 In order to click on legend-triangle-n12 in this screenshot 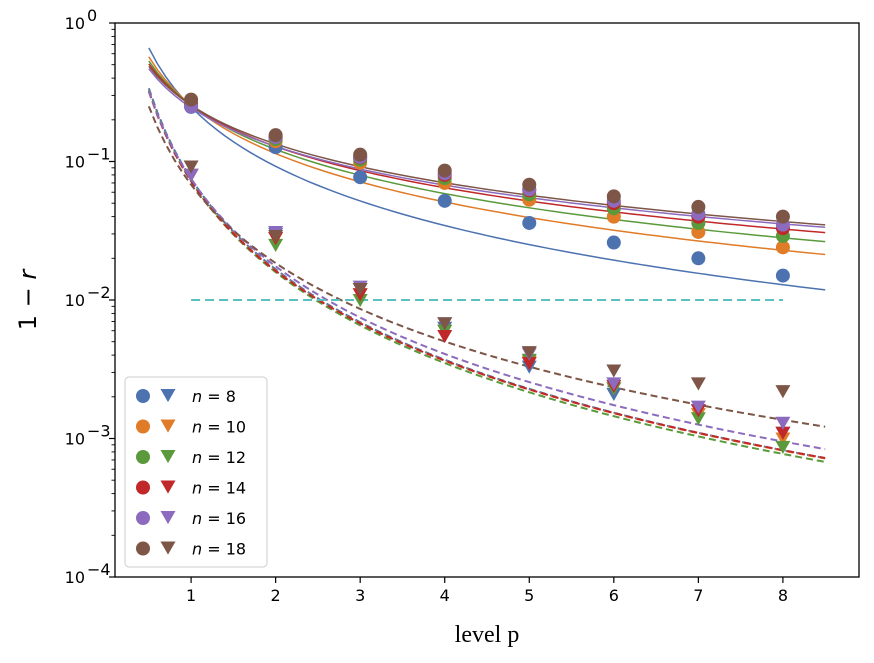, I will do `click(168, 457)`.